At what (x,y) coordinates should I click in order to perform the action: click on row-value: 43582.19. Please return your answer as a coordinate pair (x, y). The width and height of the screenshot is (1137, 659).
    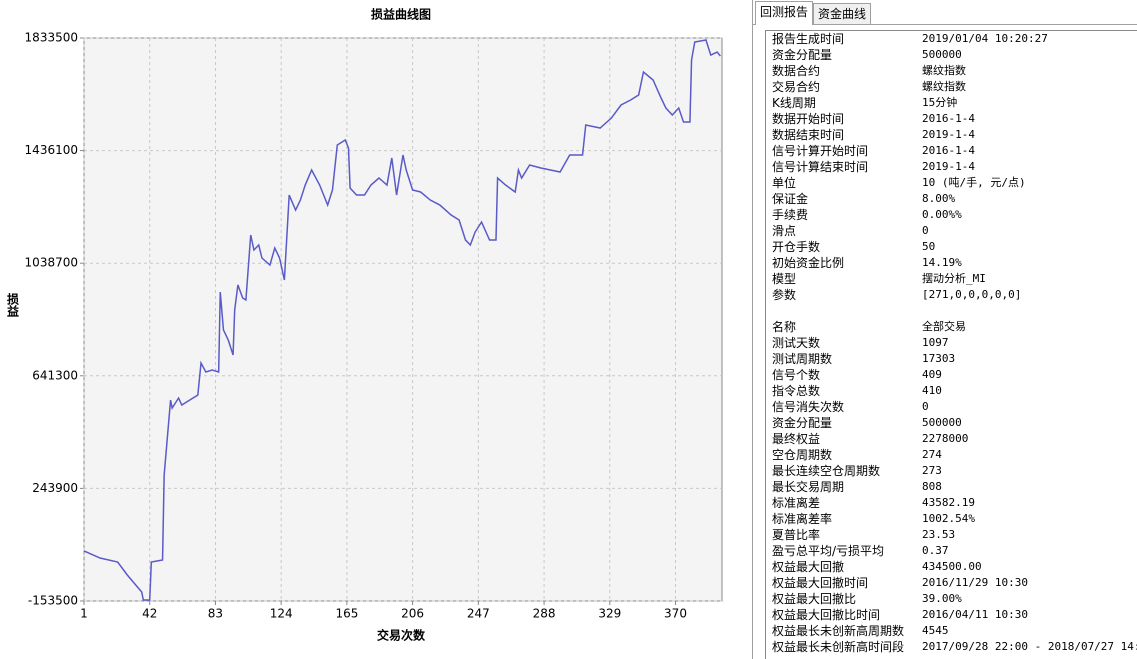
    Looking at the image, I should click on (948, 502).